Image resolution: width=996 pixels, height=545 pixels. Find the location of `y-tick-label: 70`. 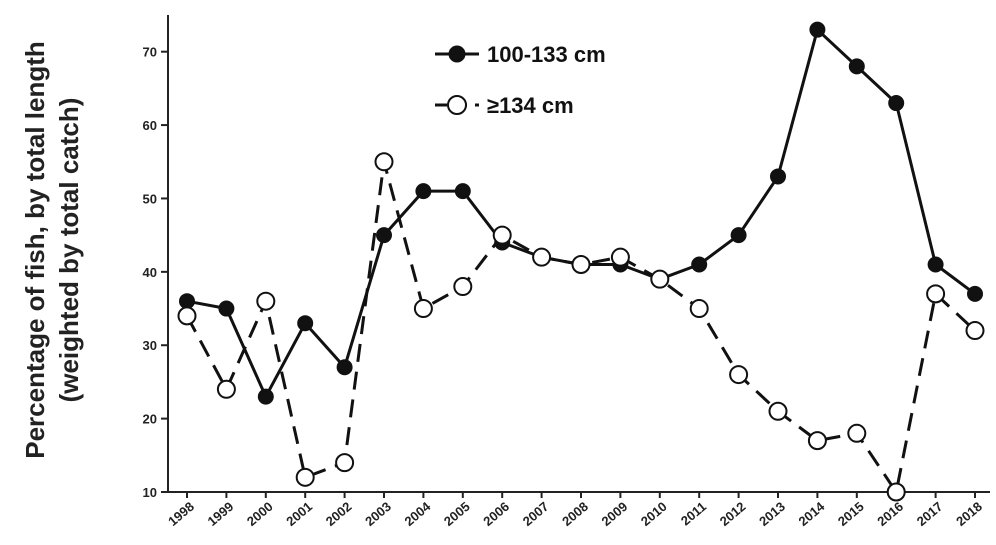

y-tick-label: 70 is located at coordinates (150, 52).